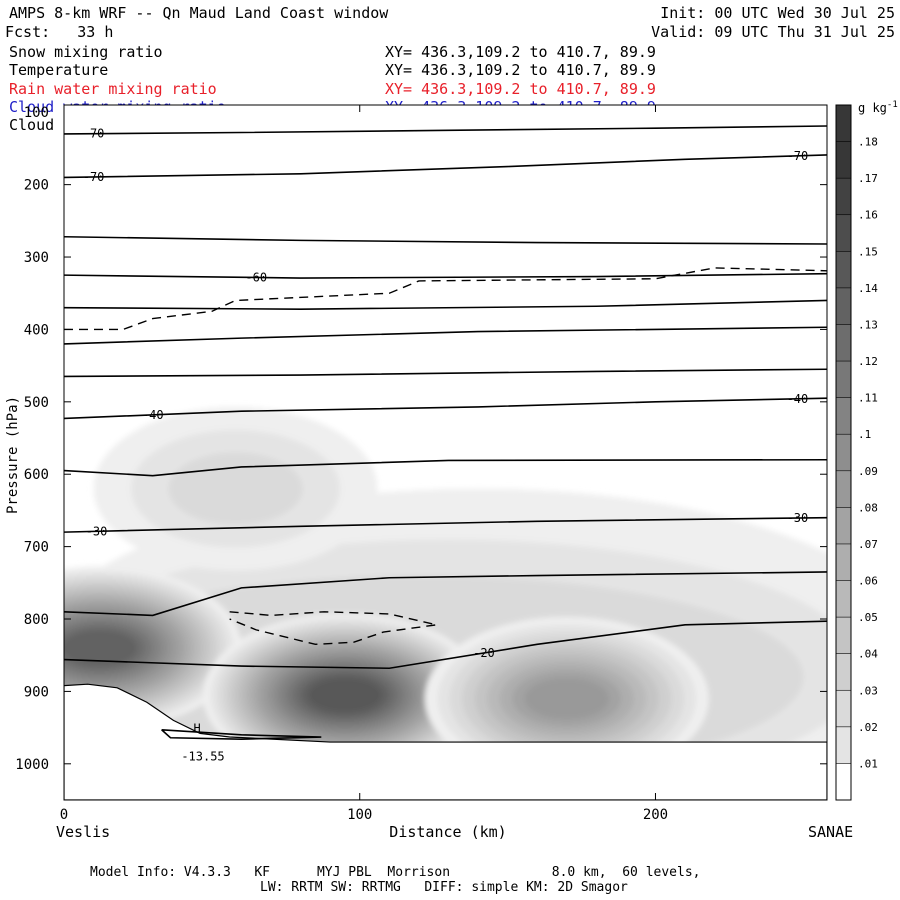 This screenshot has height=900, width=900. What do you see at coordinates (777, 13) in the screenshot?
I see `init-time: Init: 00 UTC Wed 30 Jul 25` at bounding box center [777, 13].